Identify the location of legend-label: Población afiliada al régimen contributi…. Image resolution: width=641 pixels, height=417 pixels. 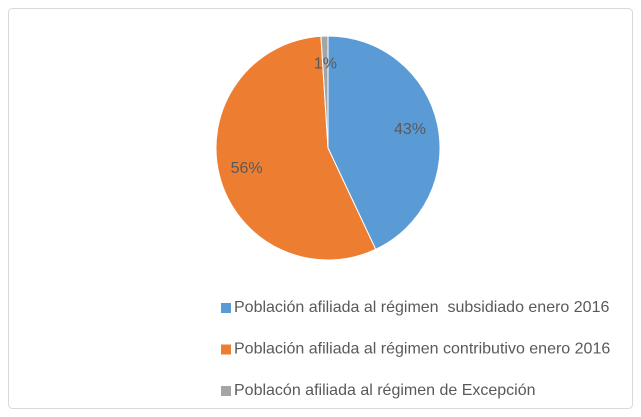
(422, 349).